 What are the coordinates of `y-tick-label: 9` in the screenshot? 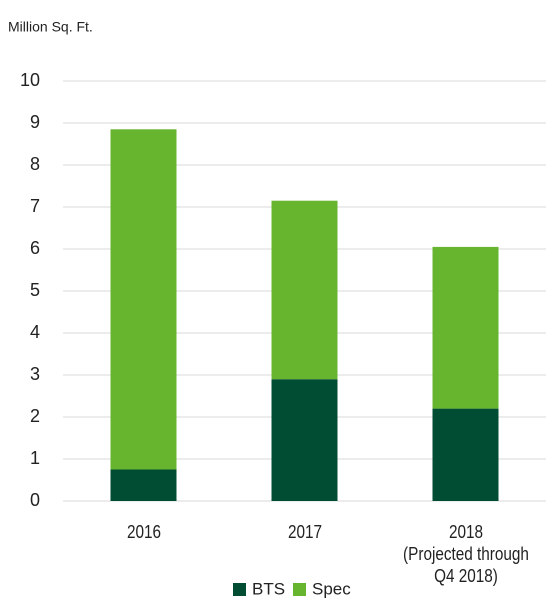 It's located at (35, 122).